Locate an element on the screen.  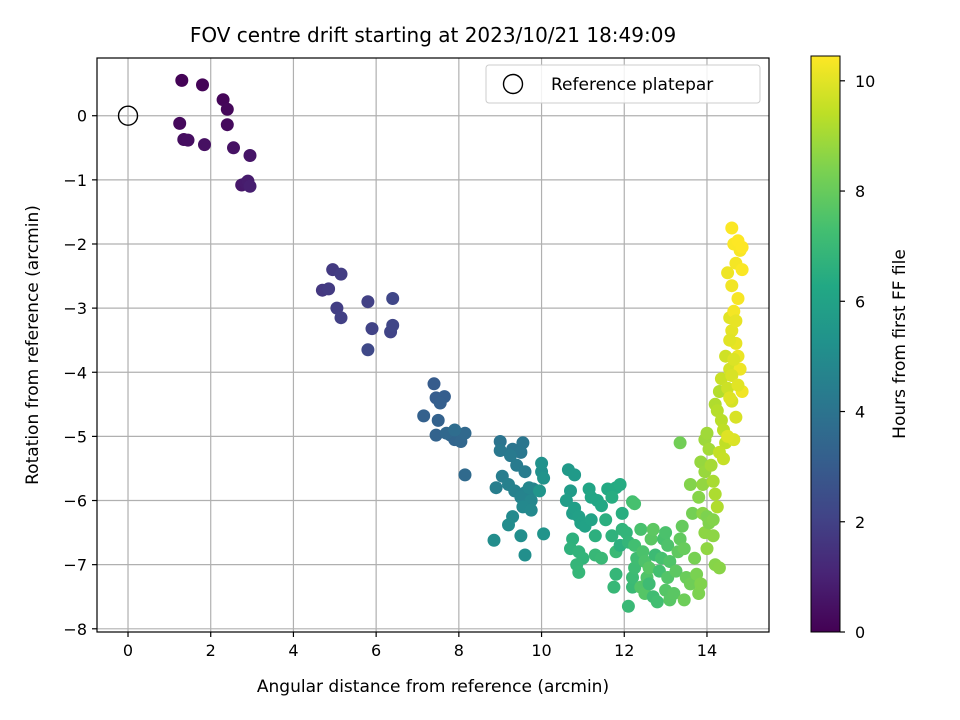
x-tick-label: 2 is located at coordinates (211, 650).